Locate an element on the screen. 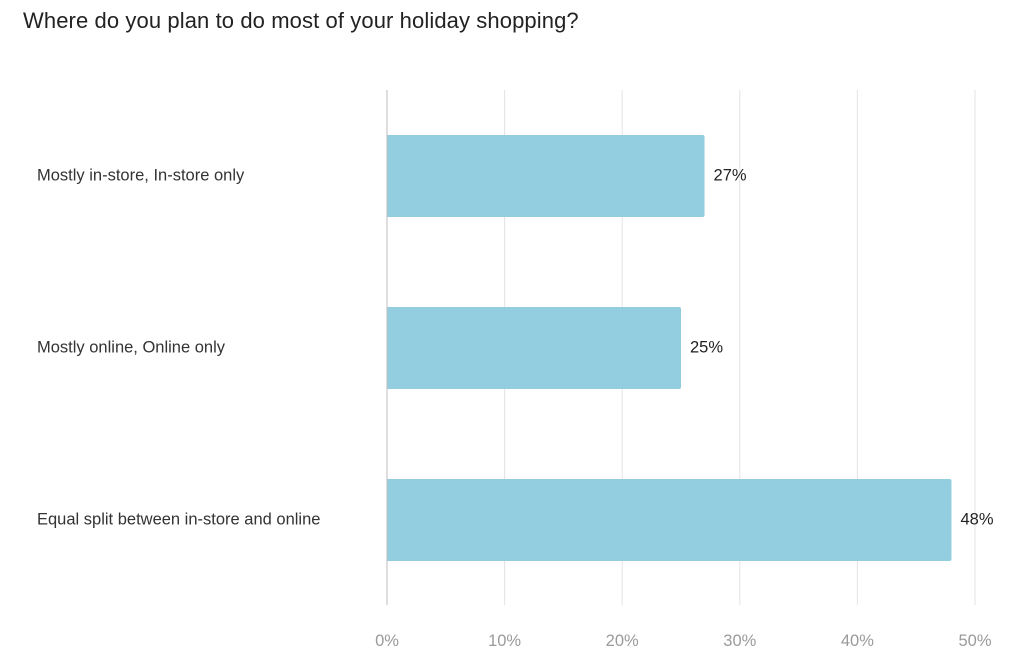 This screenshot has height=667, width=1024. x-tick-labels: 0% 10% 20% 30% 40% 50% is located at coordinates (683, 641).